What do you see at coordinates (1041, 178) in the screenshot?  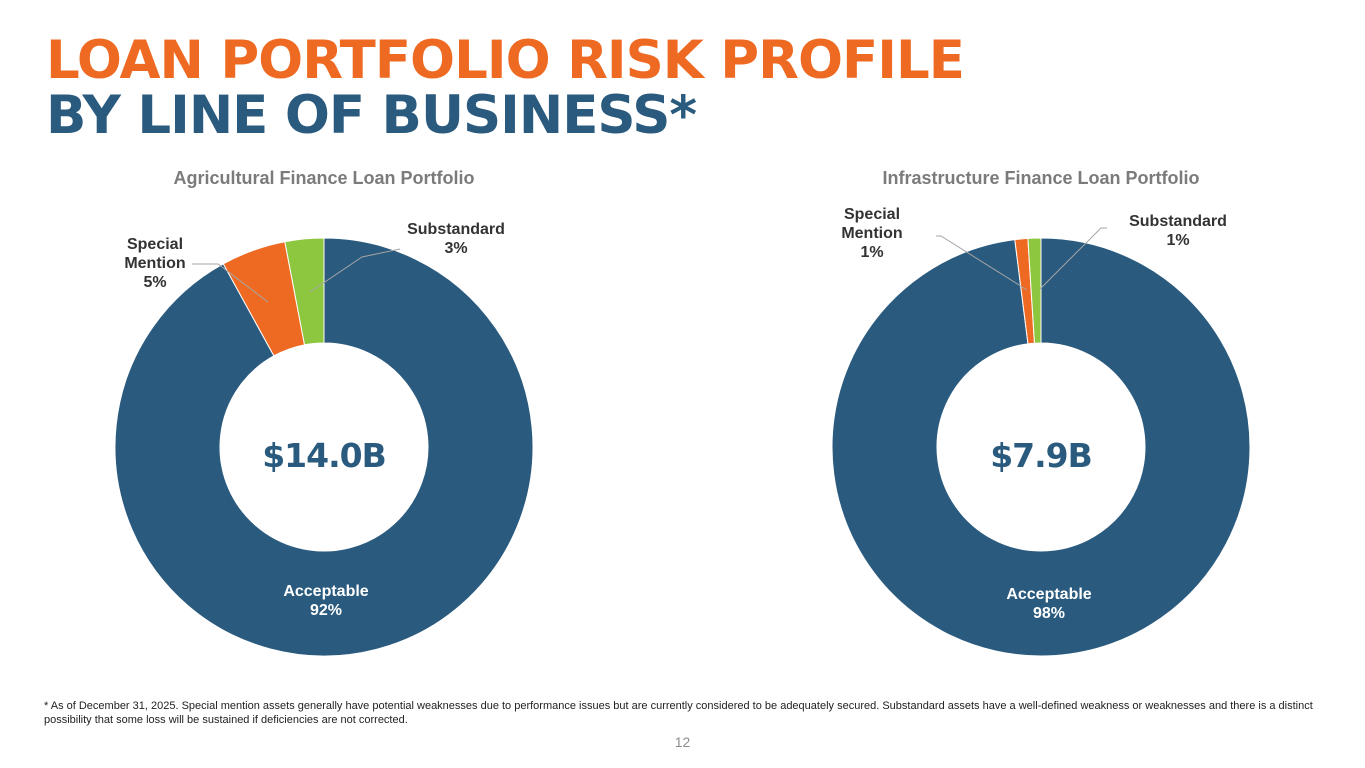 I see `chart-title: Infrastructure Finance Loan Portfolio` at bounding box center [1041, 178].